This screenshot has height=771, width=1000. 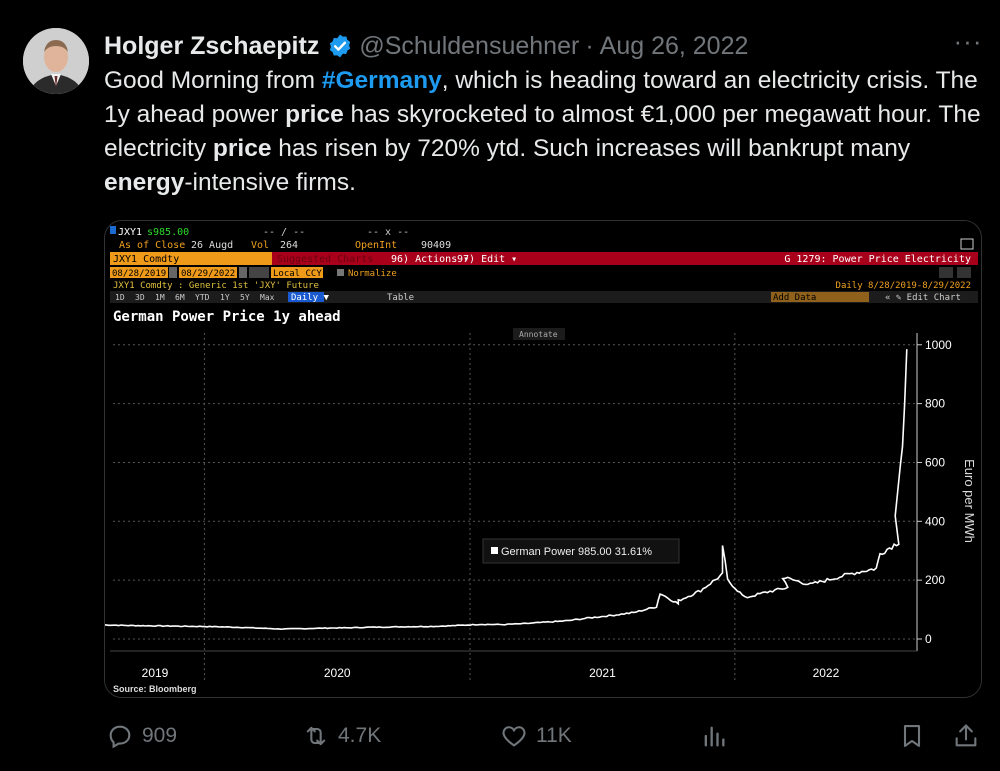 What do you see at coordinates (155, 689) in the screenshot?
I see `source-label: Source: Bloomberg` at bounding box center [155, 689].